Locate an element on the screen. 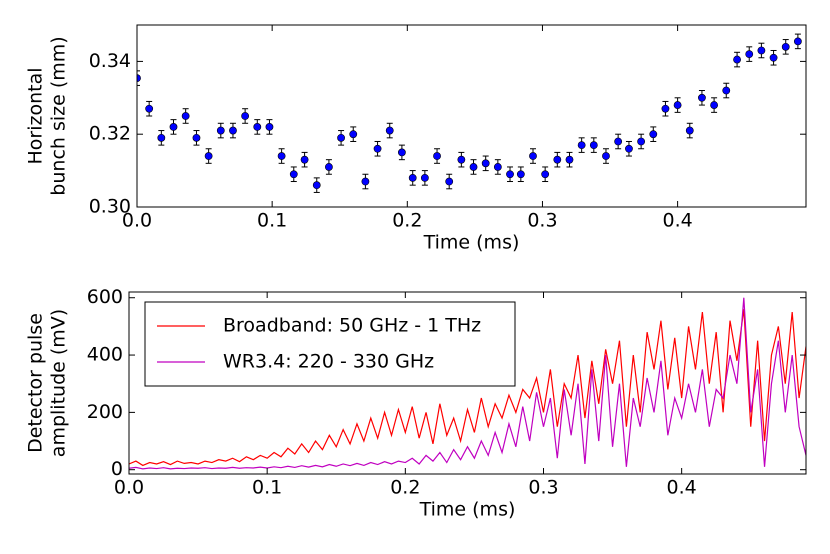  y-axis-label: Horizontal is located at coordinates (36, 115).